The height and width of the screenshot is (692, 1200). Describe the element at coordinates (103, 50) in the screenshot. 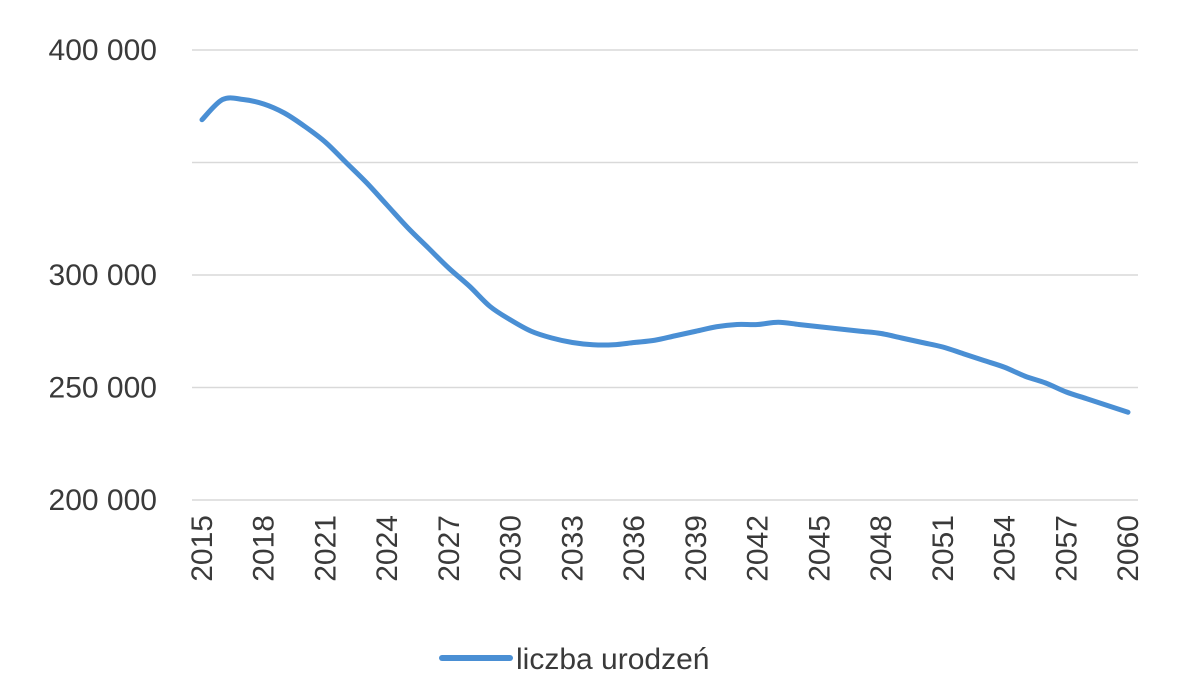

I see `y-tick-label: 400 000` at that location.